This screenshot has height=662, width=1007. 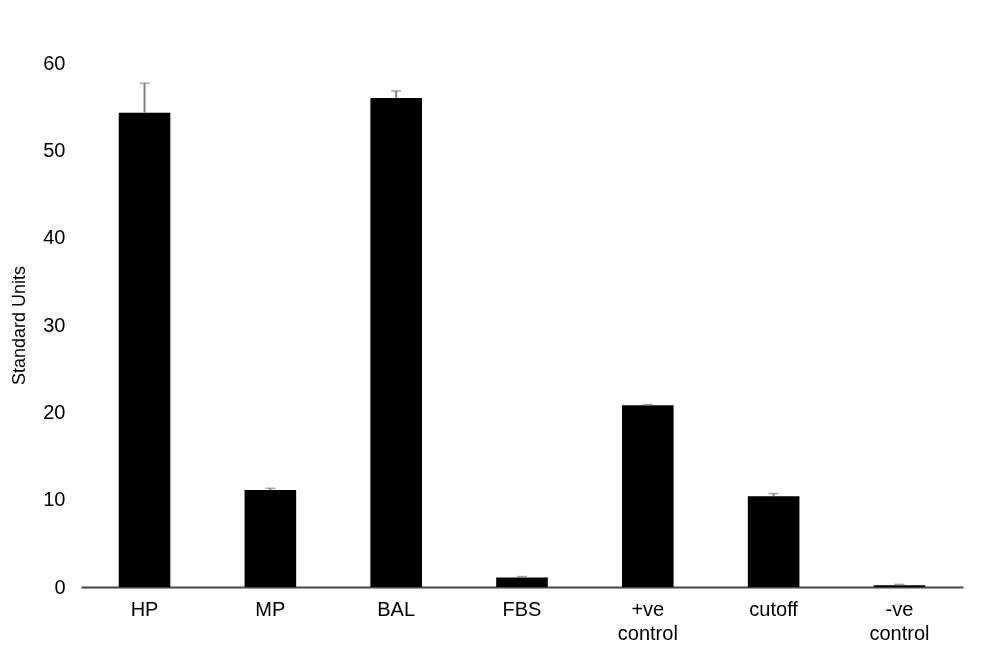 I want to click on x-tick-label: FBS, so click(x=522, y=608).